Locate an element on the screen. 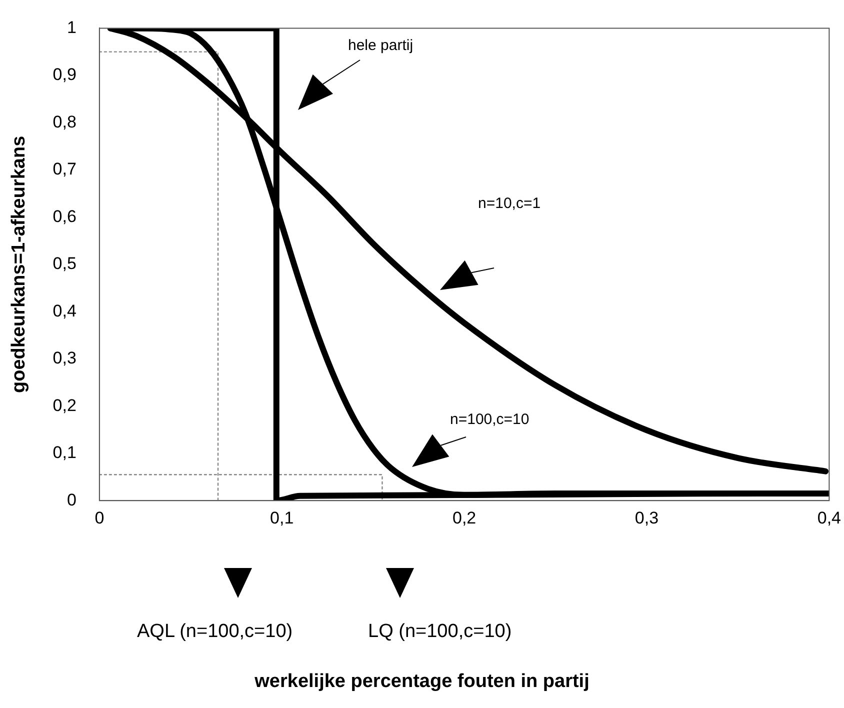 This screenshot has height=708, width=844. text: AQL (n=100,c=10) is located at coordinates (215, 631).